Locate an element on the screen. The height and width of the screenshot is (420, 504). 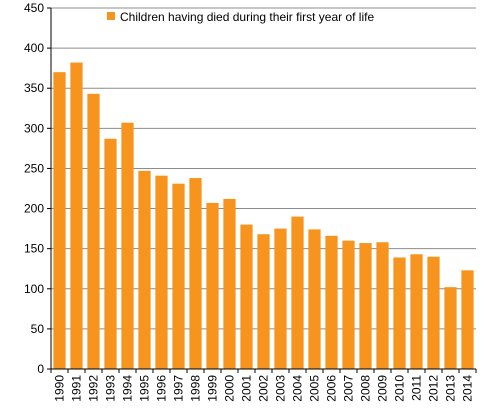
x-tick-label: 2011 is located at coordinates (417, 388).